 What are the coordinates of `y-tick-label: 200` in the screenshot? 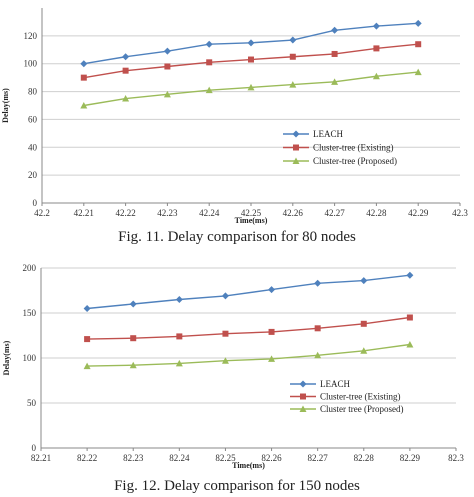 It's located at (30, 268).